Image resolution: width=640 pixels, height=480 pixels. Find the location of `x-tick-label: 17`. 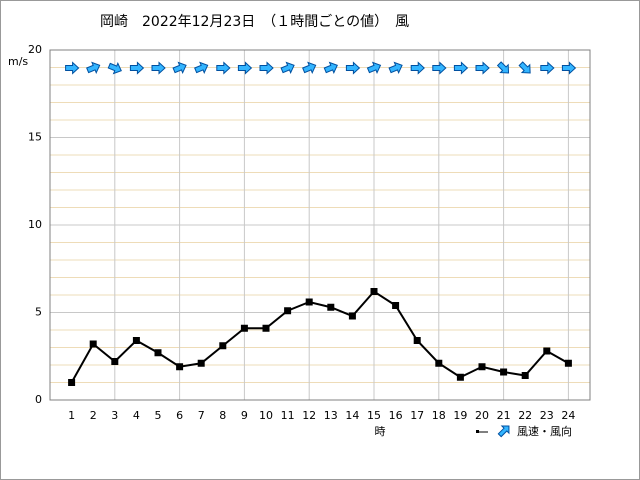

x-tick-label: 17 is located at coordinates (417, 415).